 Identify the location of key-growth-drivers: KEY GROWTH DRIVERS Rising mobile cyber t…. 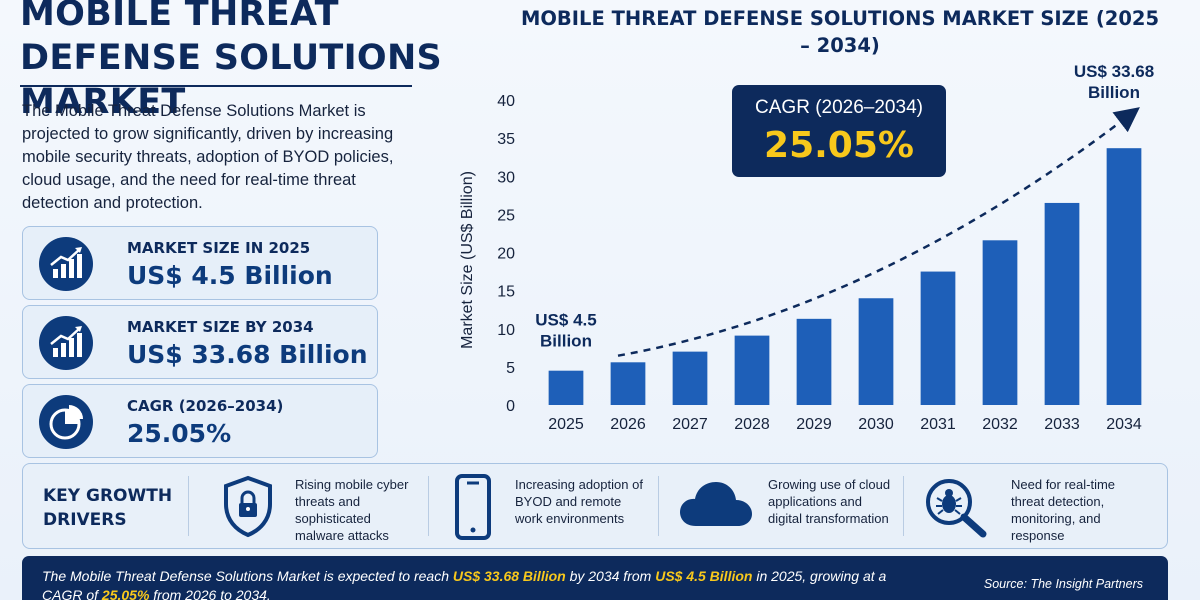
(595, 506).